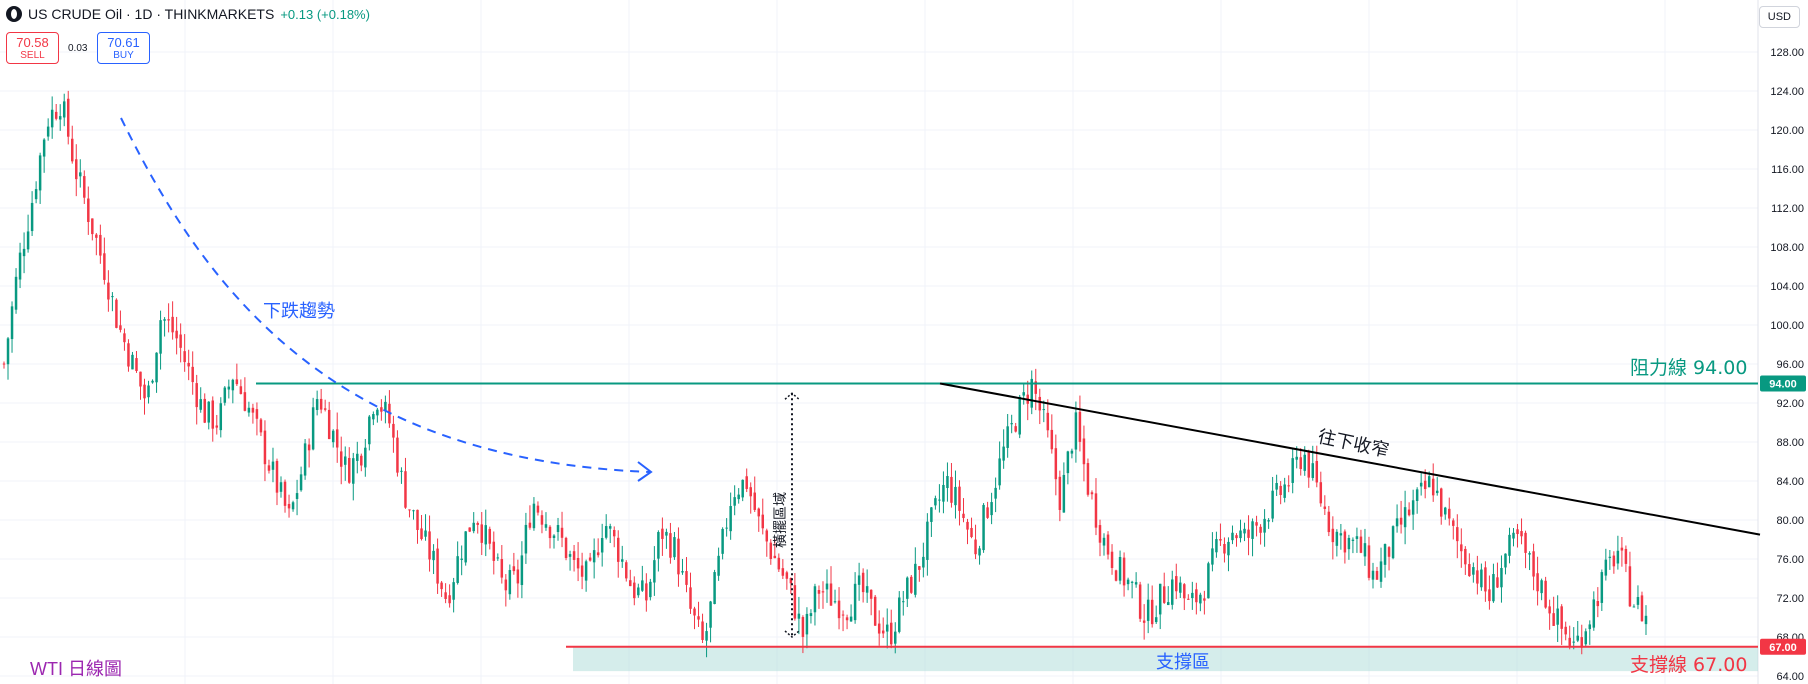 The width and height of the screenshot is (1808, 684). Describe the element at coordinates (1783, 648) in the screenshot. I see `price-axis-tag-label: 67.00` at that location.